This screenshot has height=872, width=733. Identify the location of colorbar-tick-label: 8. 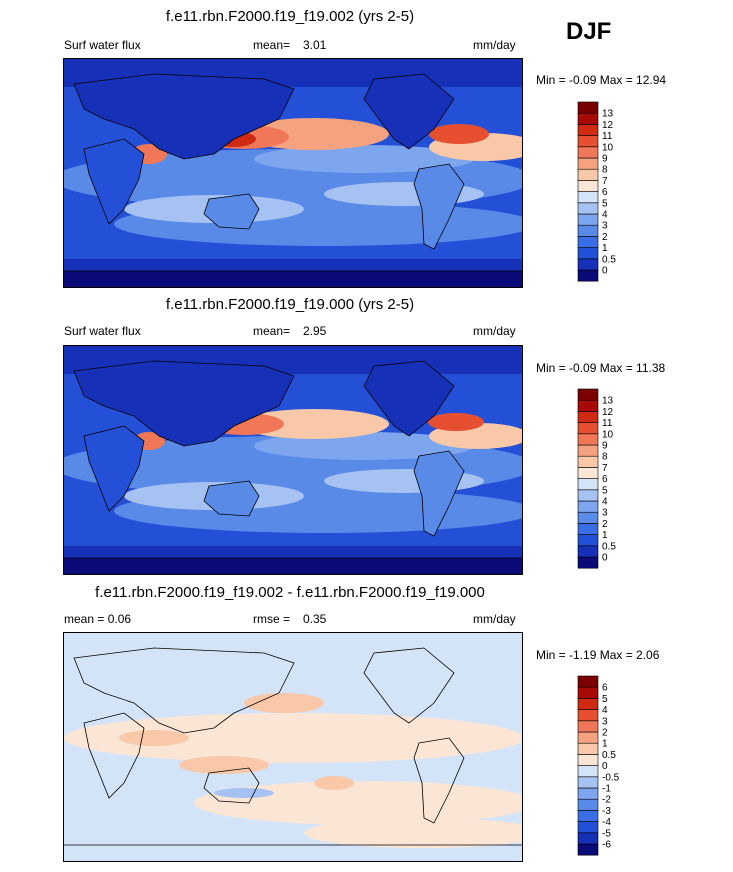
(605, 457).